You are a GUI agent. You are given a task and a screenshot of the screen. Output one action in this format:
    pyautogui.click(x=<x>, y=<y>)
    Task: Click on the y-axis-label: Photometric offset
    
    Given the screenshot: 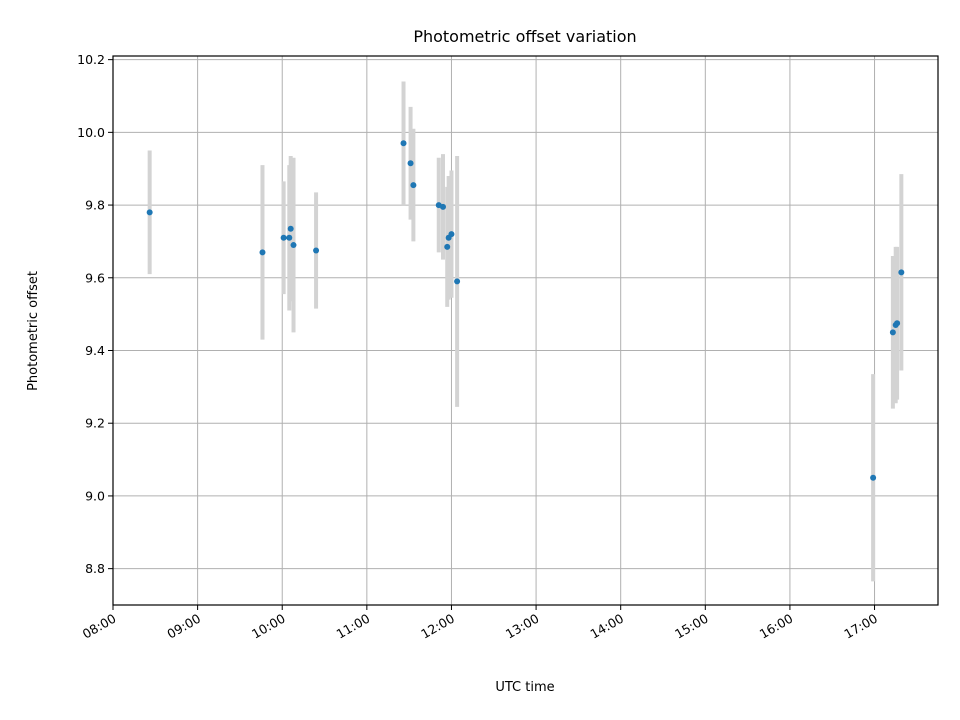 What is the action you would take?
    pyautogui.click(x=33, y=331)
    